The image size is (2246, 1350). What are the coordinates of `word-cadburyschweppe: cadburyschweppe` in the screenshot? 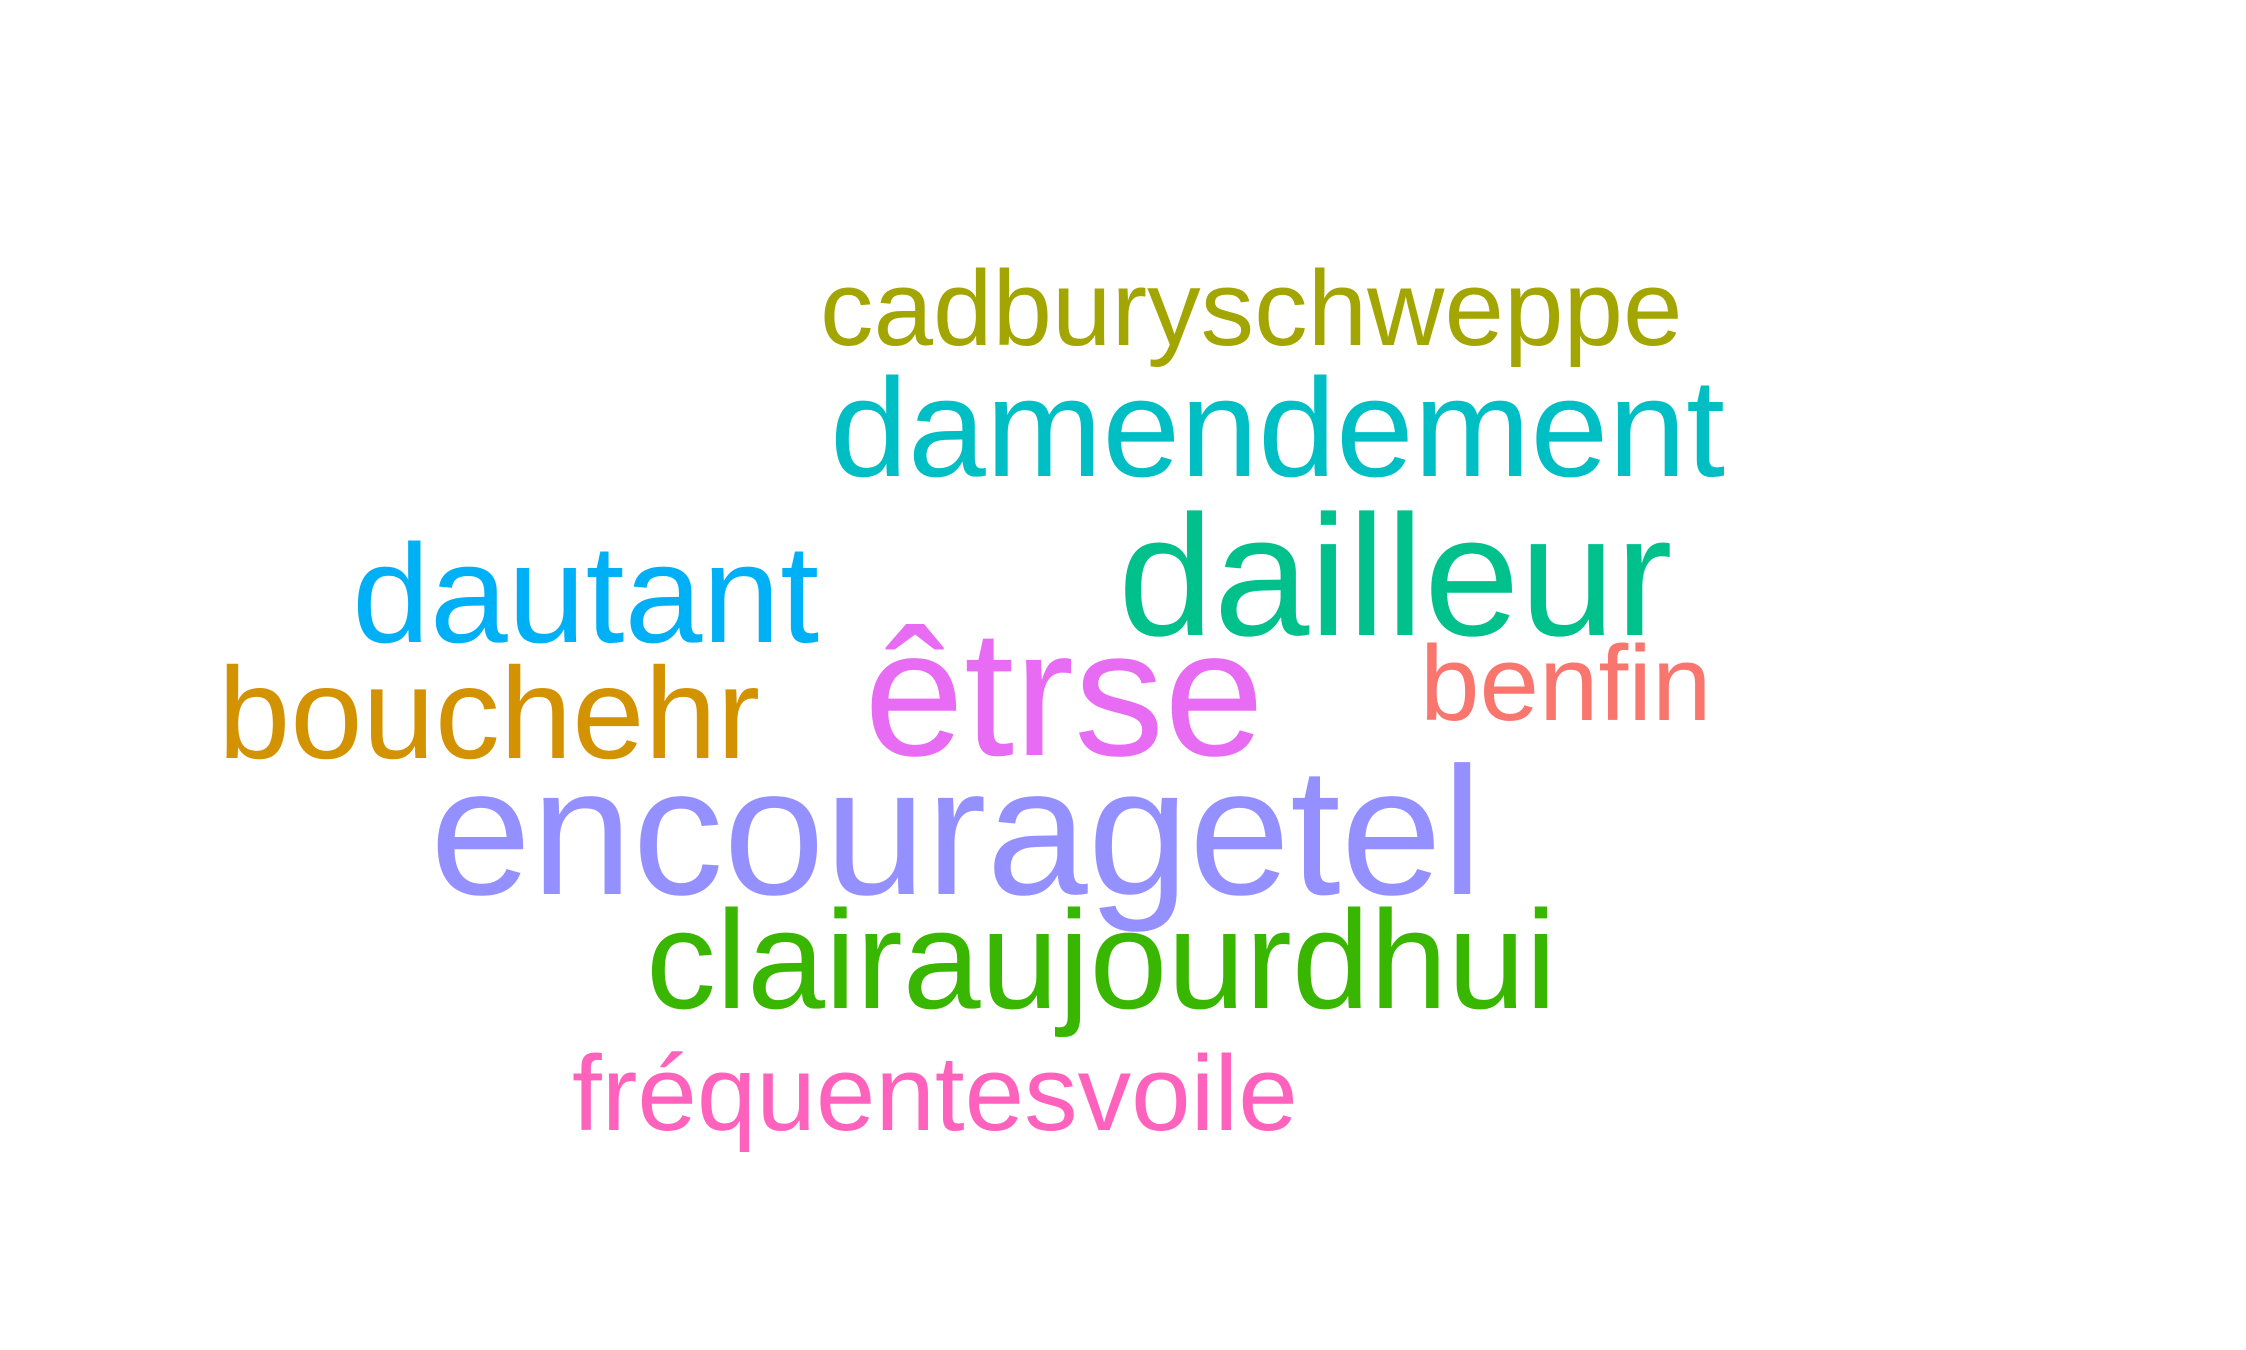 It's located at (1251, 308).